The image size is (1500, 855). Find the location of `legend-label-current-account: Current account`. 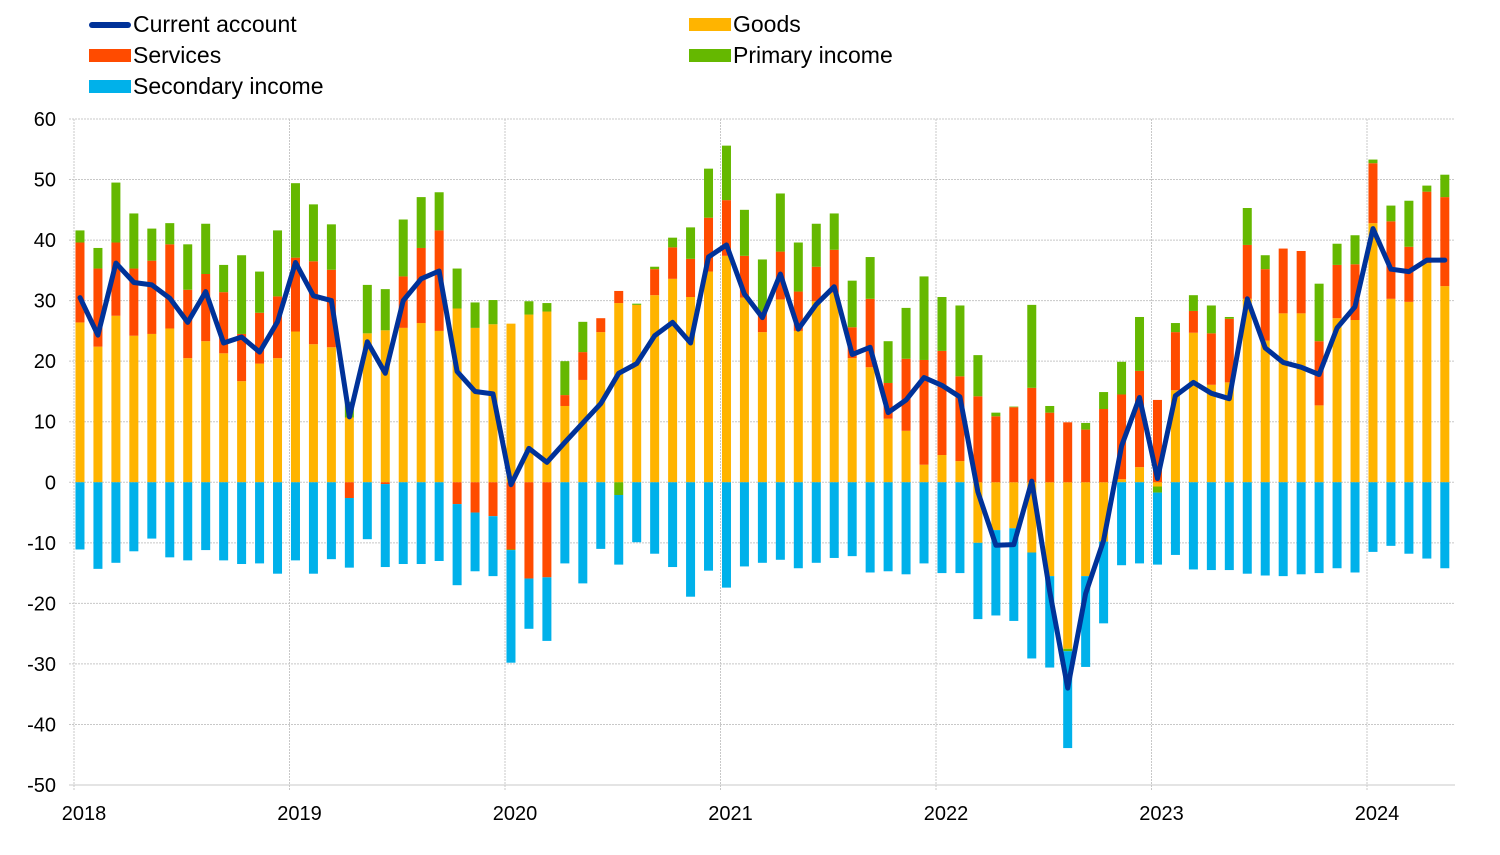

legend-label-current-account: Current account is located at coordinates (215, 24).